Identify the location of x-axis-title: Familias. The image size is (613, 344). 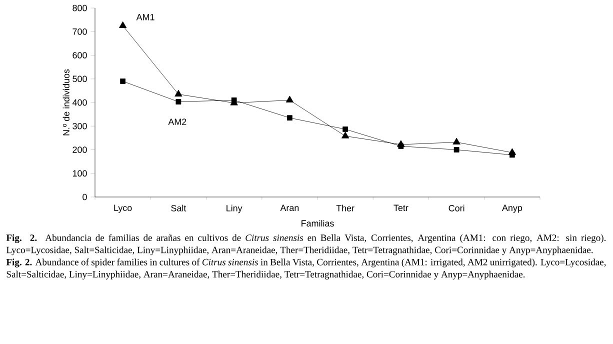
(318, 223).